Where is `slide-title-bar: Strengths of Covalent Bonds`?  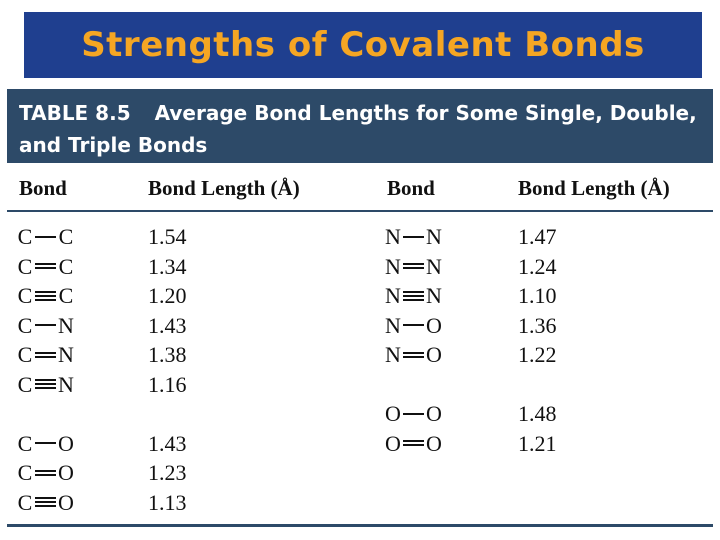
slide-title-bar: Strengths of Covalent Bonds is located at coordinates (363, 45).